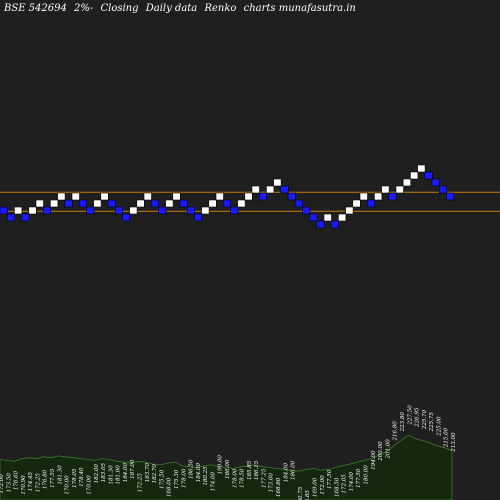  I want to click on volume-label: 225.70, so click(425, 419).